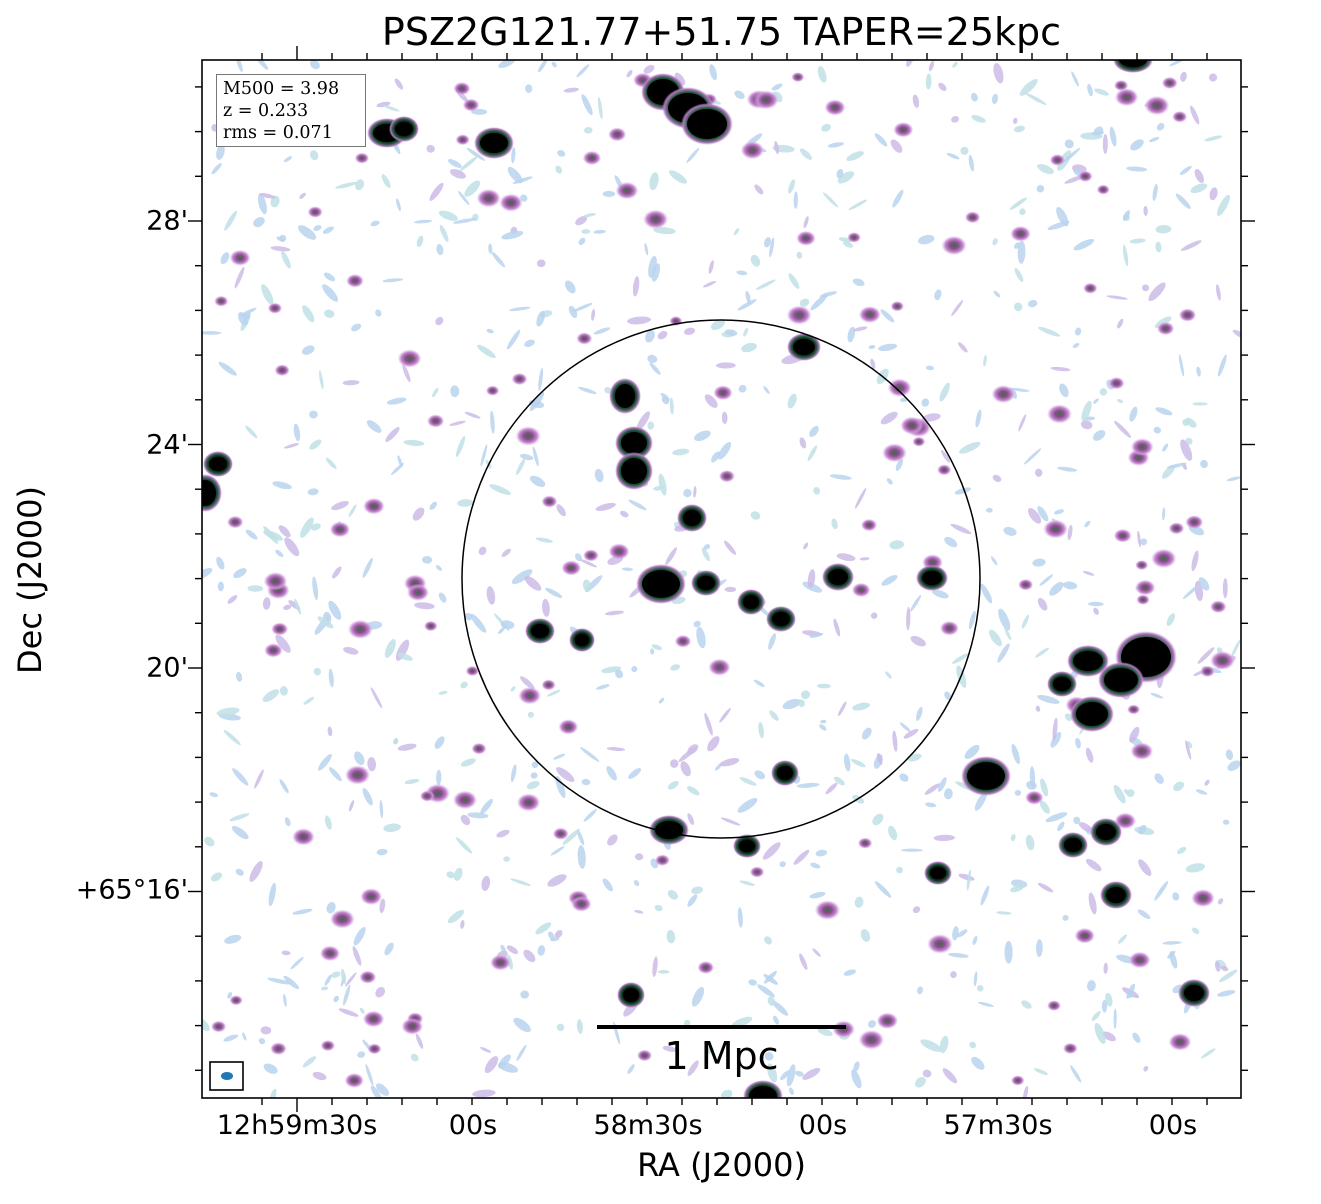  What do you see at coordinates (648, 1125) in the screenshot?
I see `x-tick-label: 58m30s` at bounding box center [648, 1125].